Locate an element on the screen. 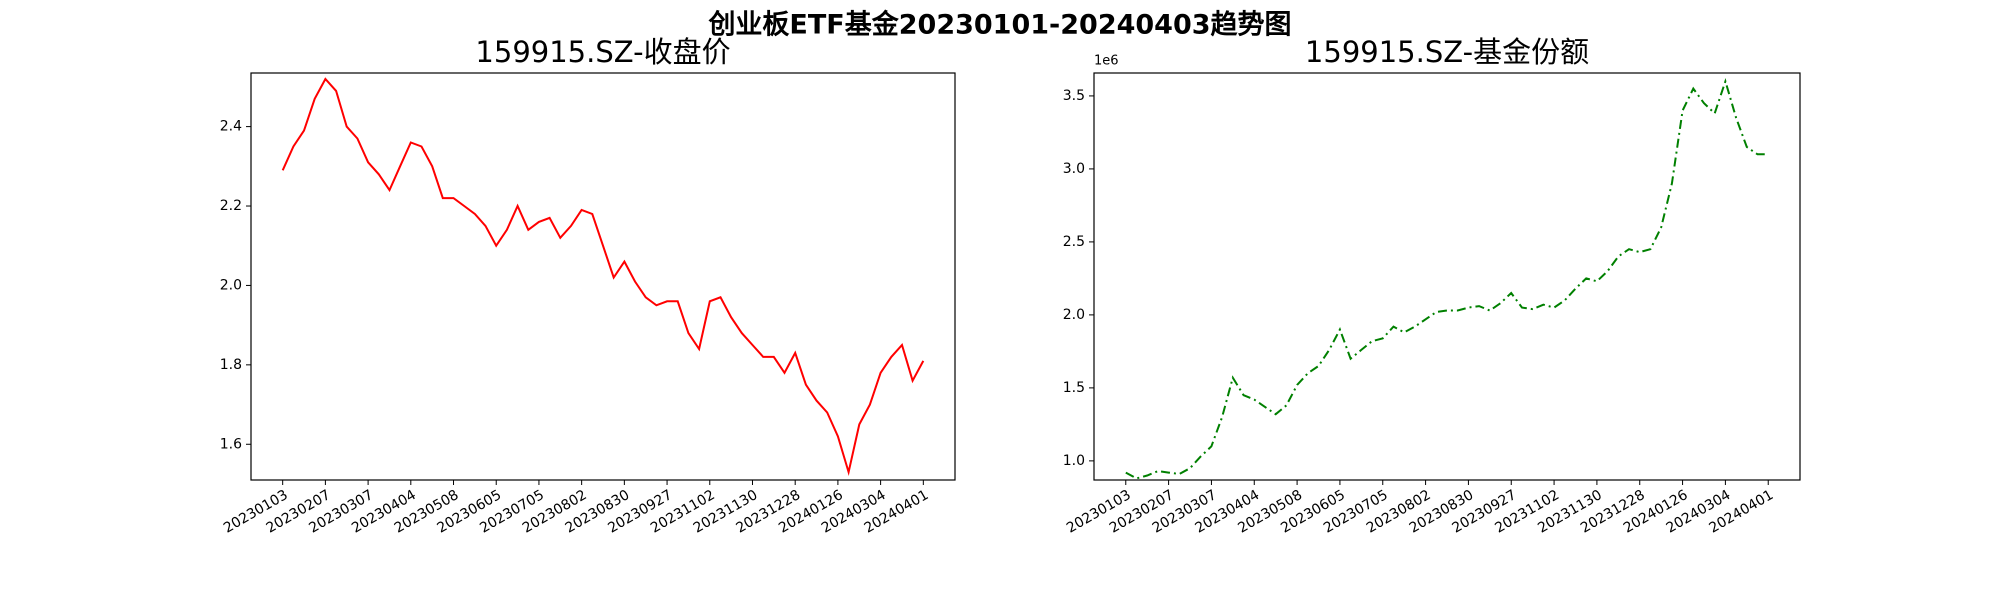 The image size is (2000, 600). y-tick-label: 1.0 is located at coordinates (1074, 461).